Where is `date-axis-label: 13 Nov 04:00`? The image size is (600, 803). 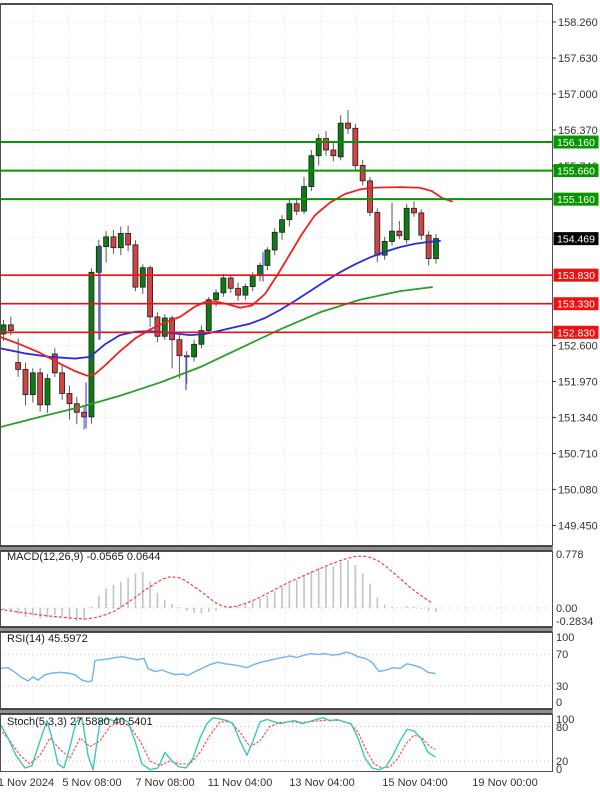 date-axis-label: 13 Nov 04:00 is located at coordinates (321, 783).